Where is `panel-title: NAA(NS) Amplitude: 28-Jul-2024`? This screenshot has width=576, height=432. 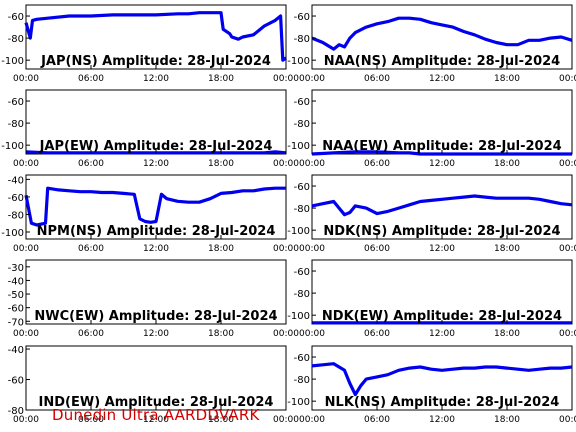 panel-title: NAA(NS) Amplitude: 28-Jul-2024 is located at coordinates (442, 61).